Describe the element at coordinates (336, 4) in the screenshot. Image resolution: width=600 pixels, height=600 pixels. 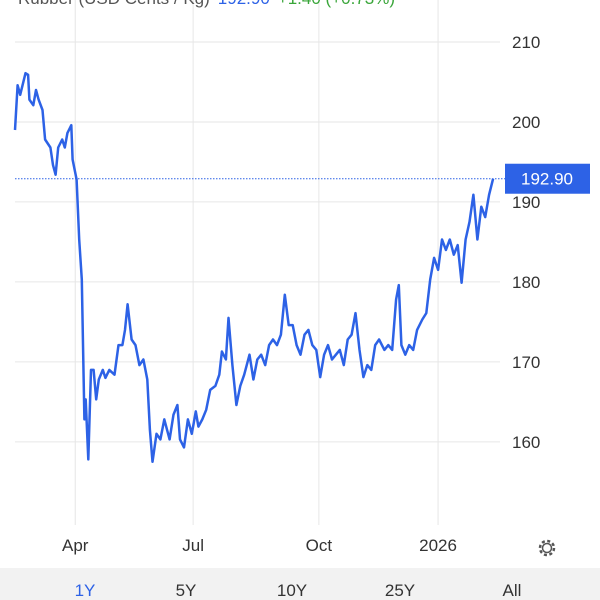
I see `change: +1.40 (+0.73%)` at that location.